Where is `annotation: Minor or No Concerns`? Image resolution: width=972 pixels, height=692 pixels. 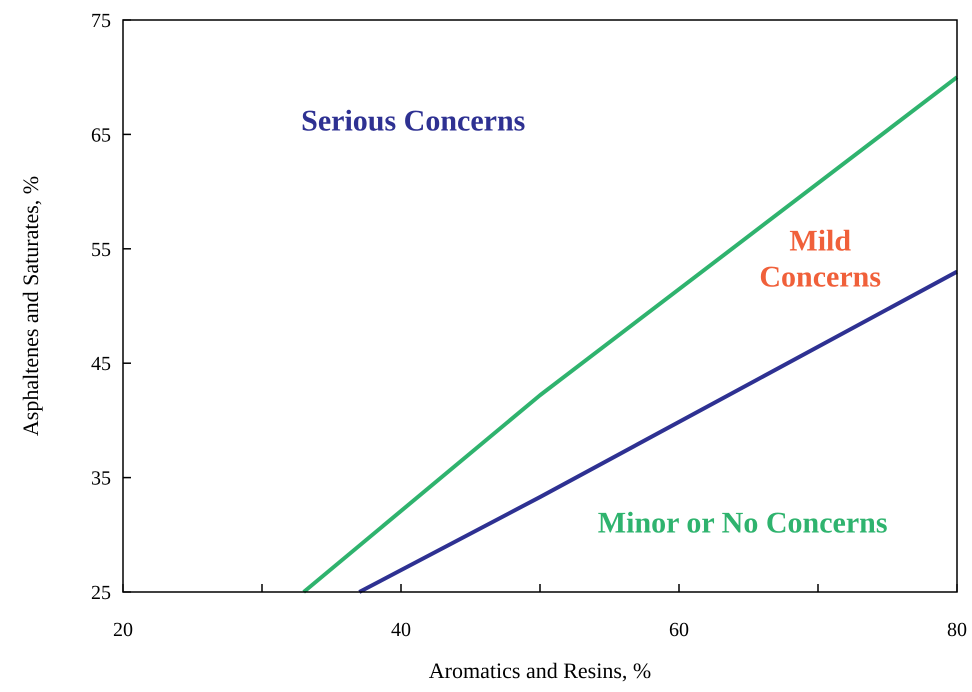 annotation: Minor or No Concerns is located at coordinates (743, 523).